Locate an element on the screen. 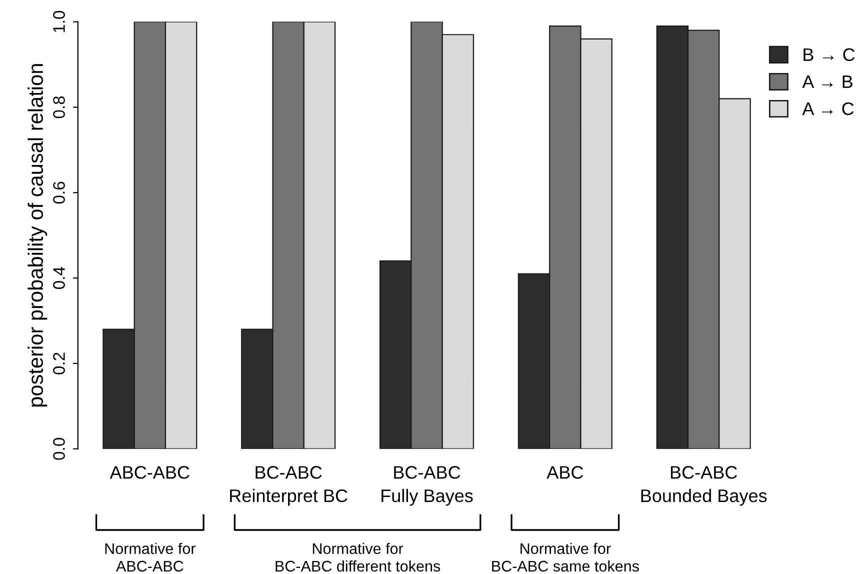 Image resolution: width=866 pixels, height=574 pixels. x-tick-label: BC-ABC Fully Bayes is located at coordinates (427, 486).